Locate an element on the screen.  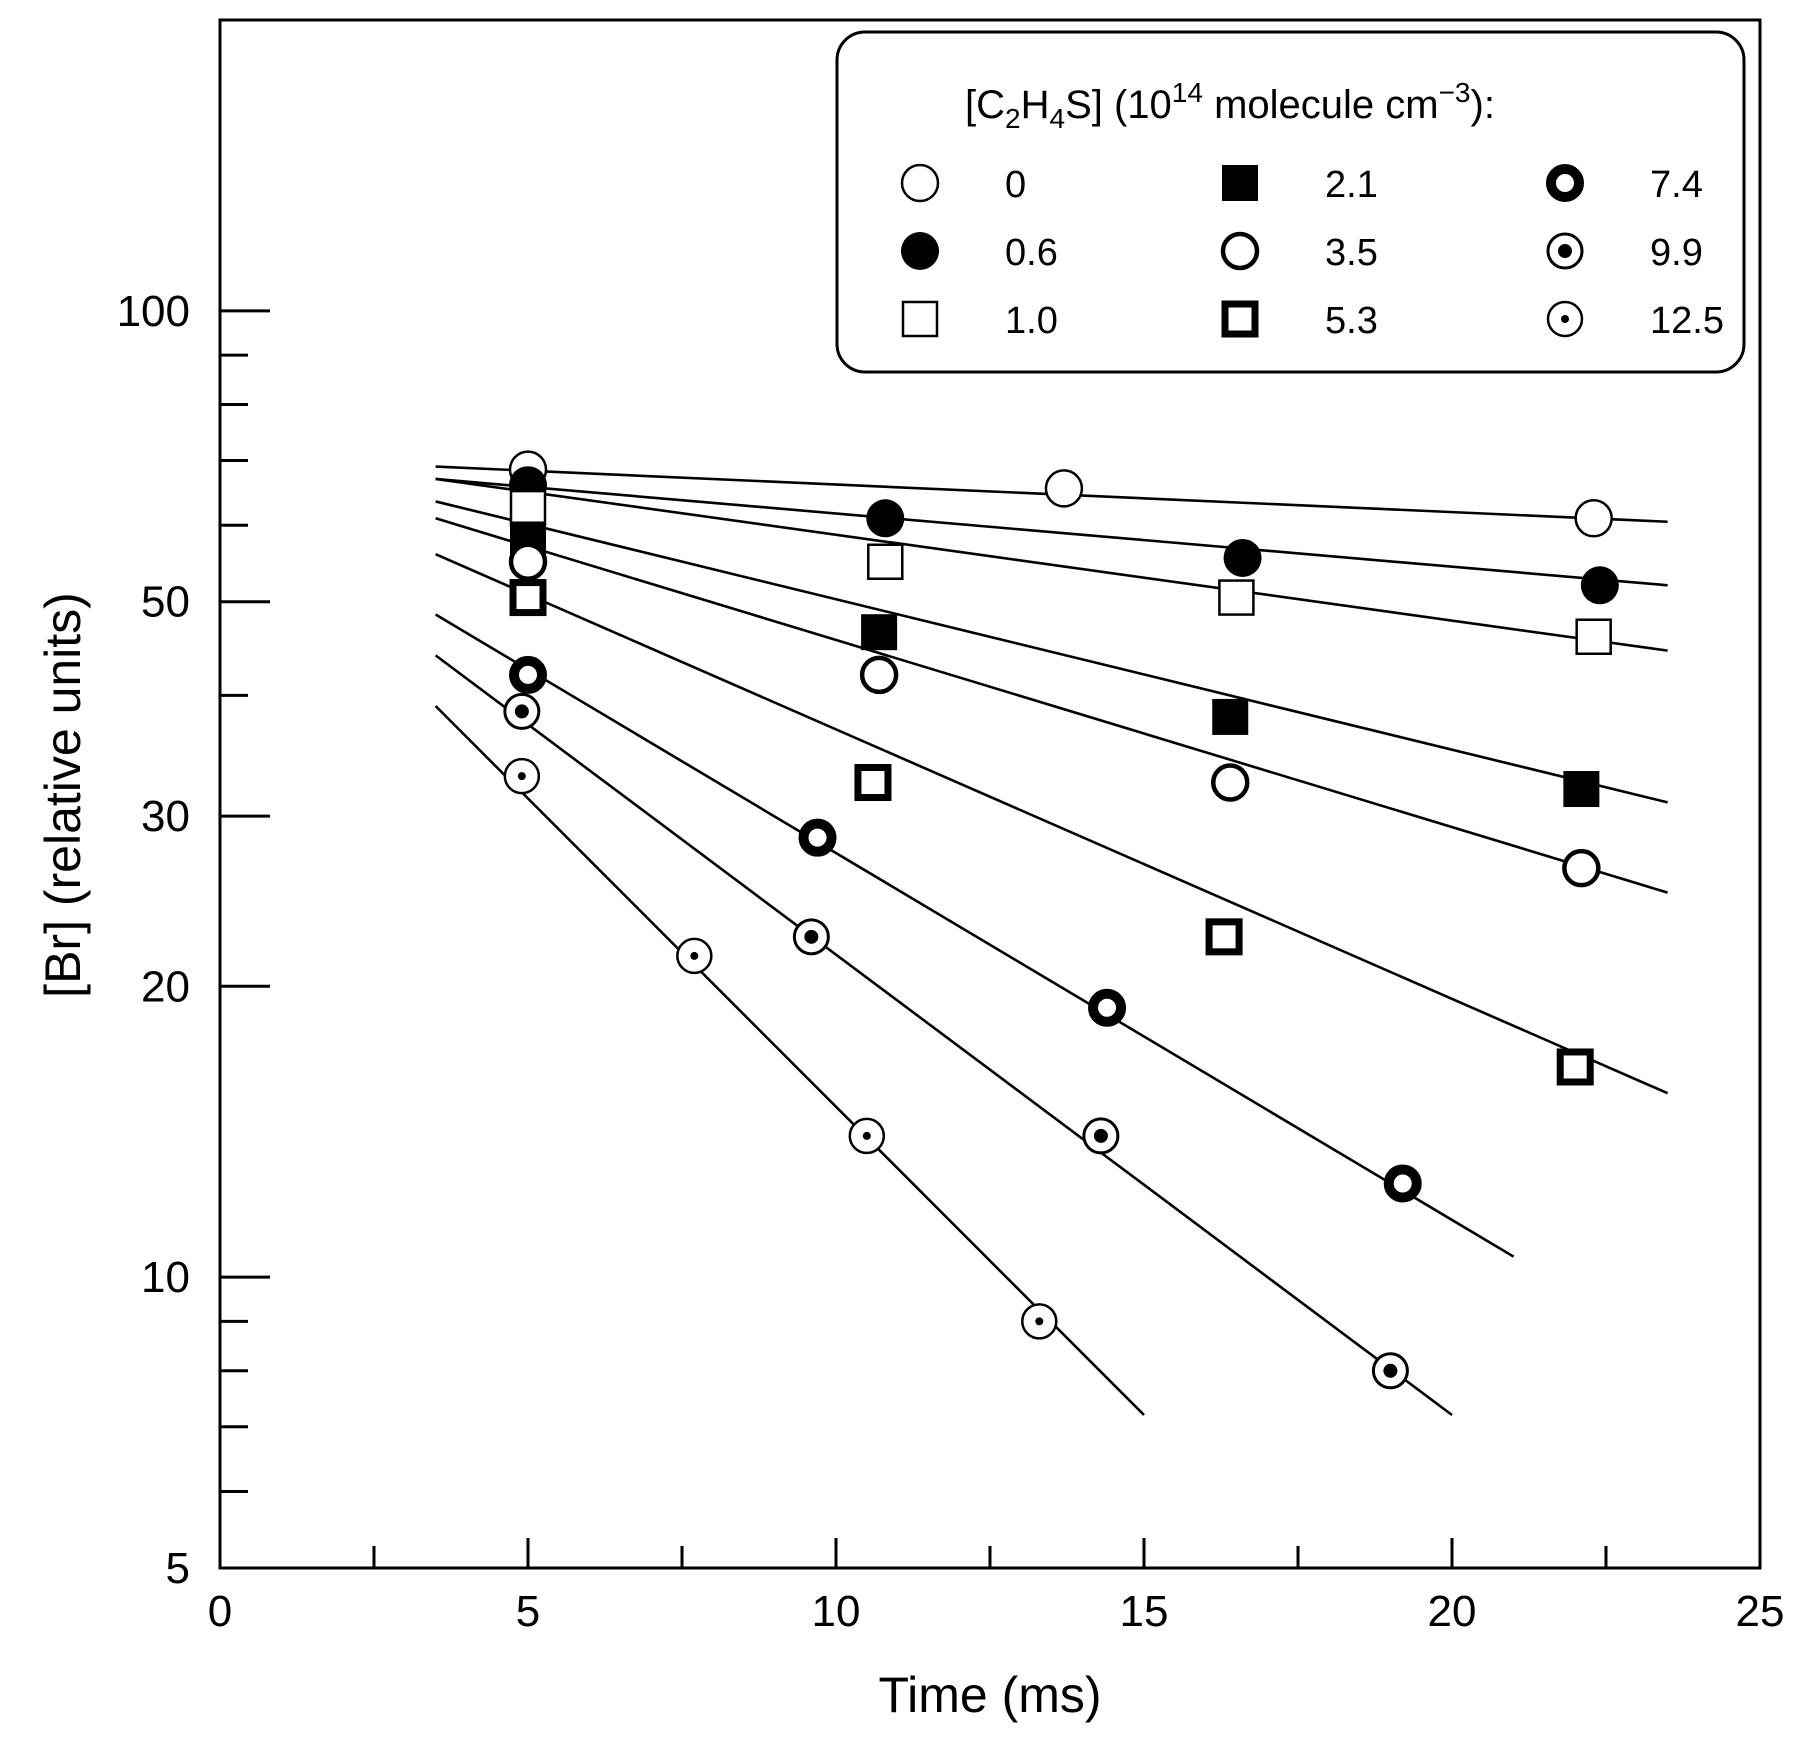
legend-title-part: S] (10 is located at coordinates (1118, 105).